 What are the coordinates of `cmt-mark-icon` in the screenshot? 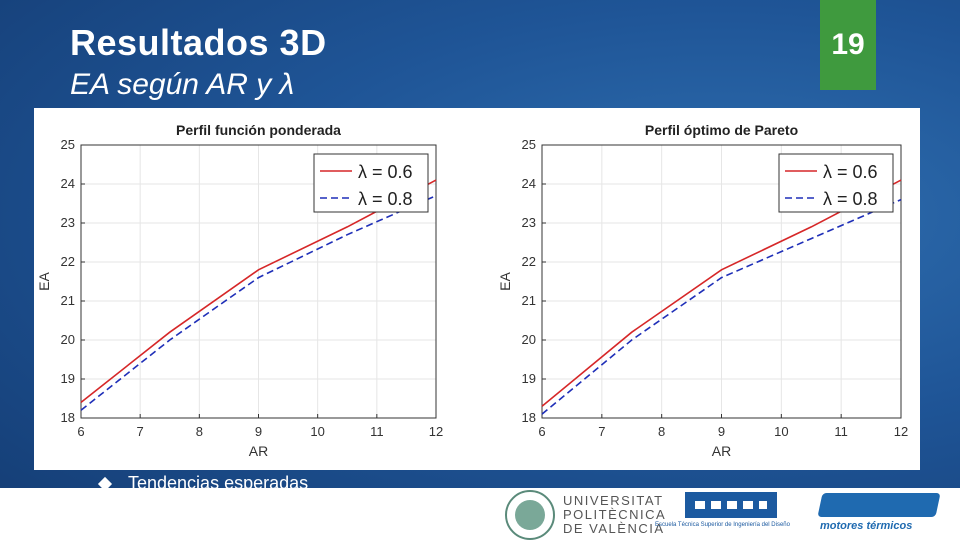 It's located at (879, 505).